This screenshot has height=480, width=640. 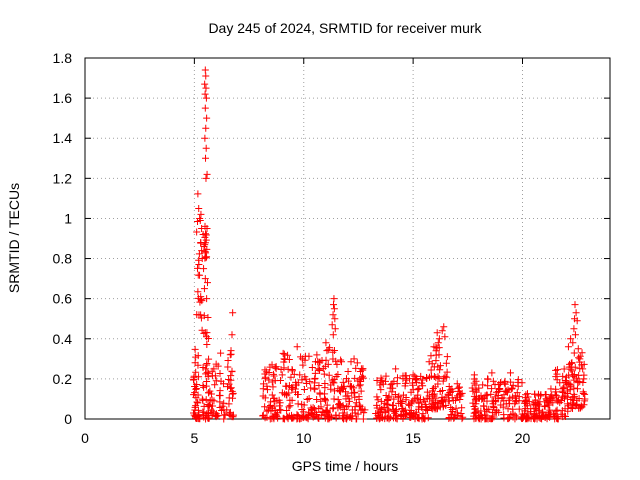 I want to click on x-tick-labels: 0 5 10 15 20, so click(x=305, y=438).